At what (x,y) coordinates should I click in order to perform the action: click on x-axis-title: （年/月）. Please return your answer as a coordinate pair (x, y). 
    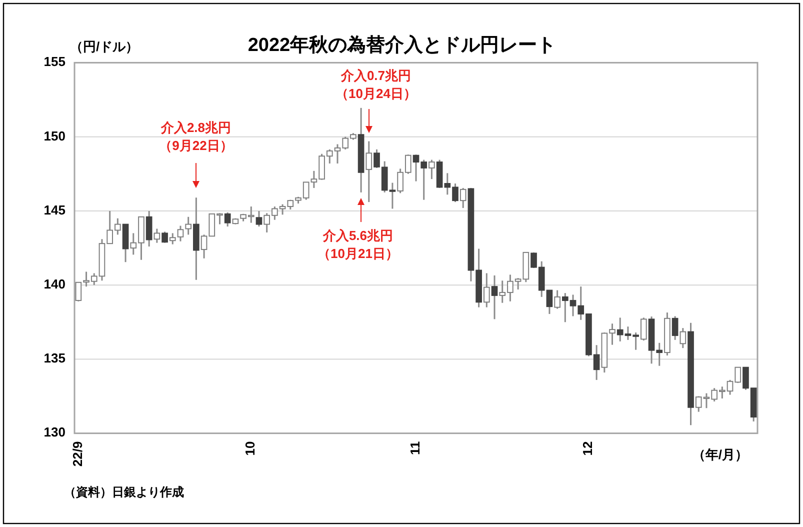
    Looking at the image, I should click on (720, 454).